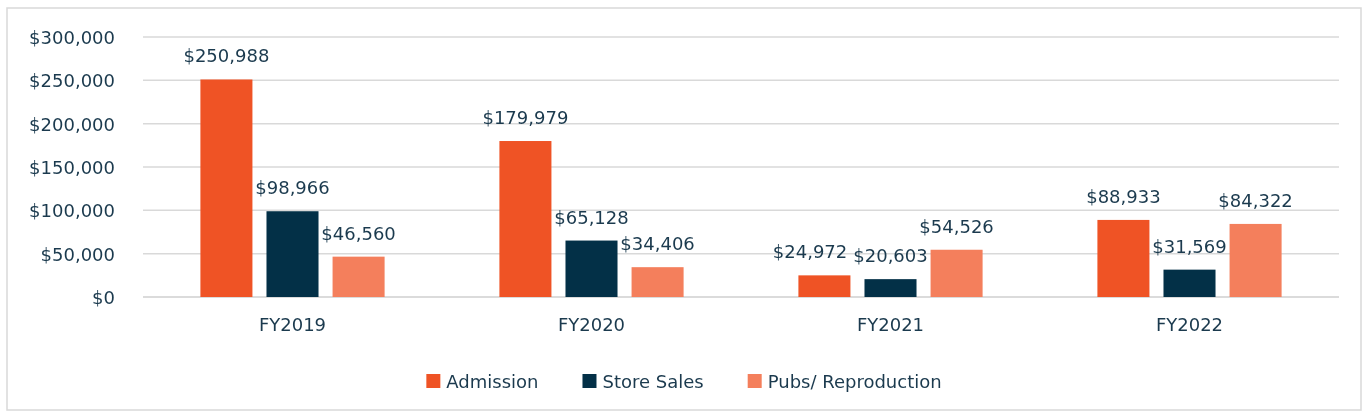 Image resolution: width=1368 pixels, height=415 pixels. Describe the element at coordinates (72, 167) in the screenshot. I see `y-tick-label: $150,000` at that location.